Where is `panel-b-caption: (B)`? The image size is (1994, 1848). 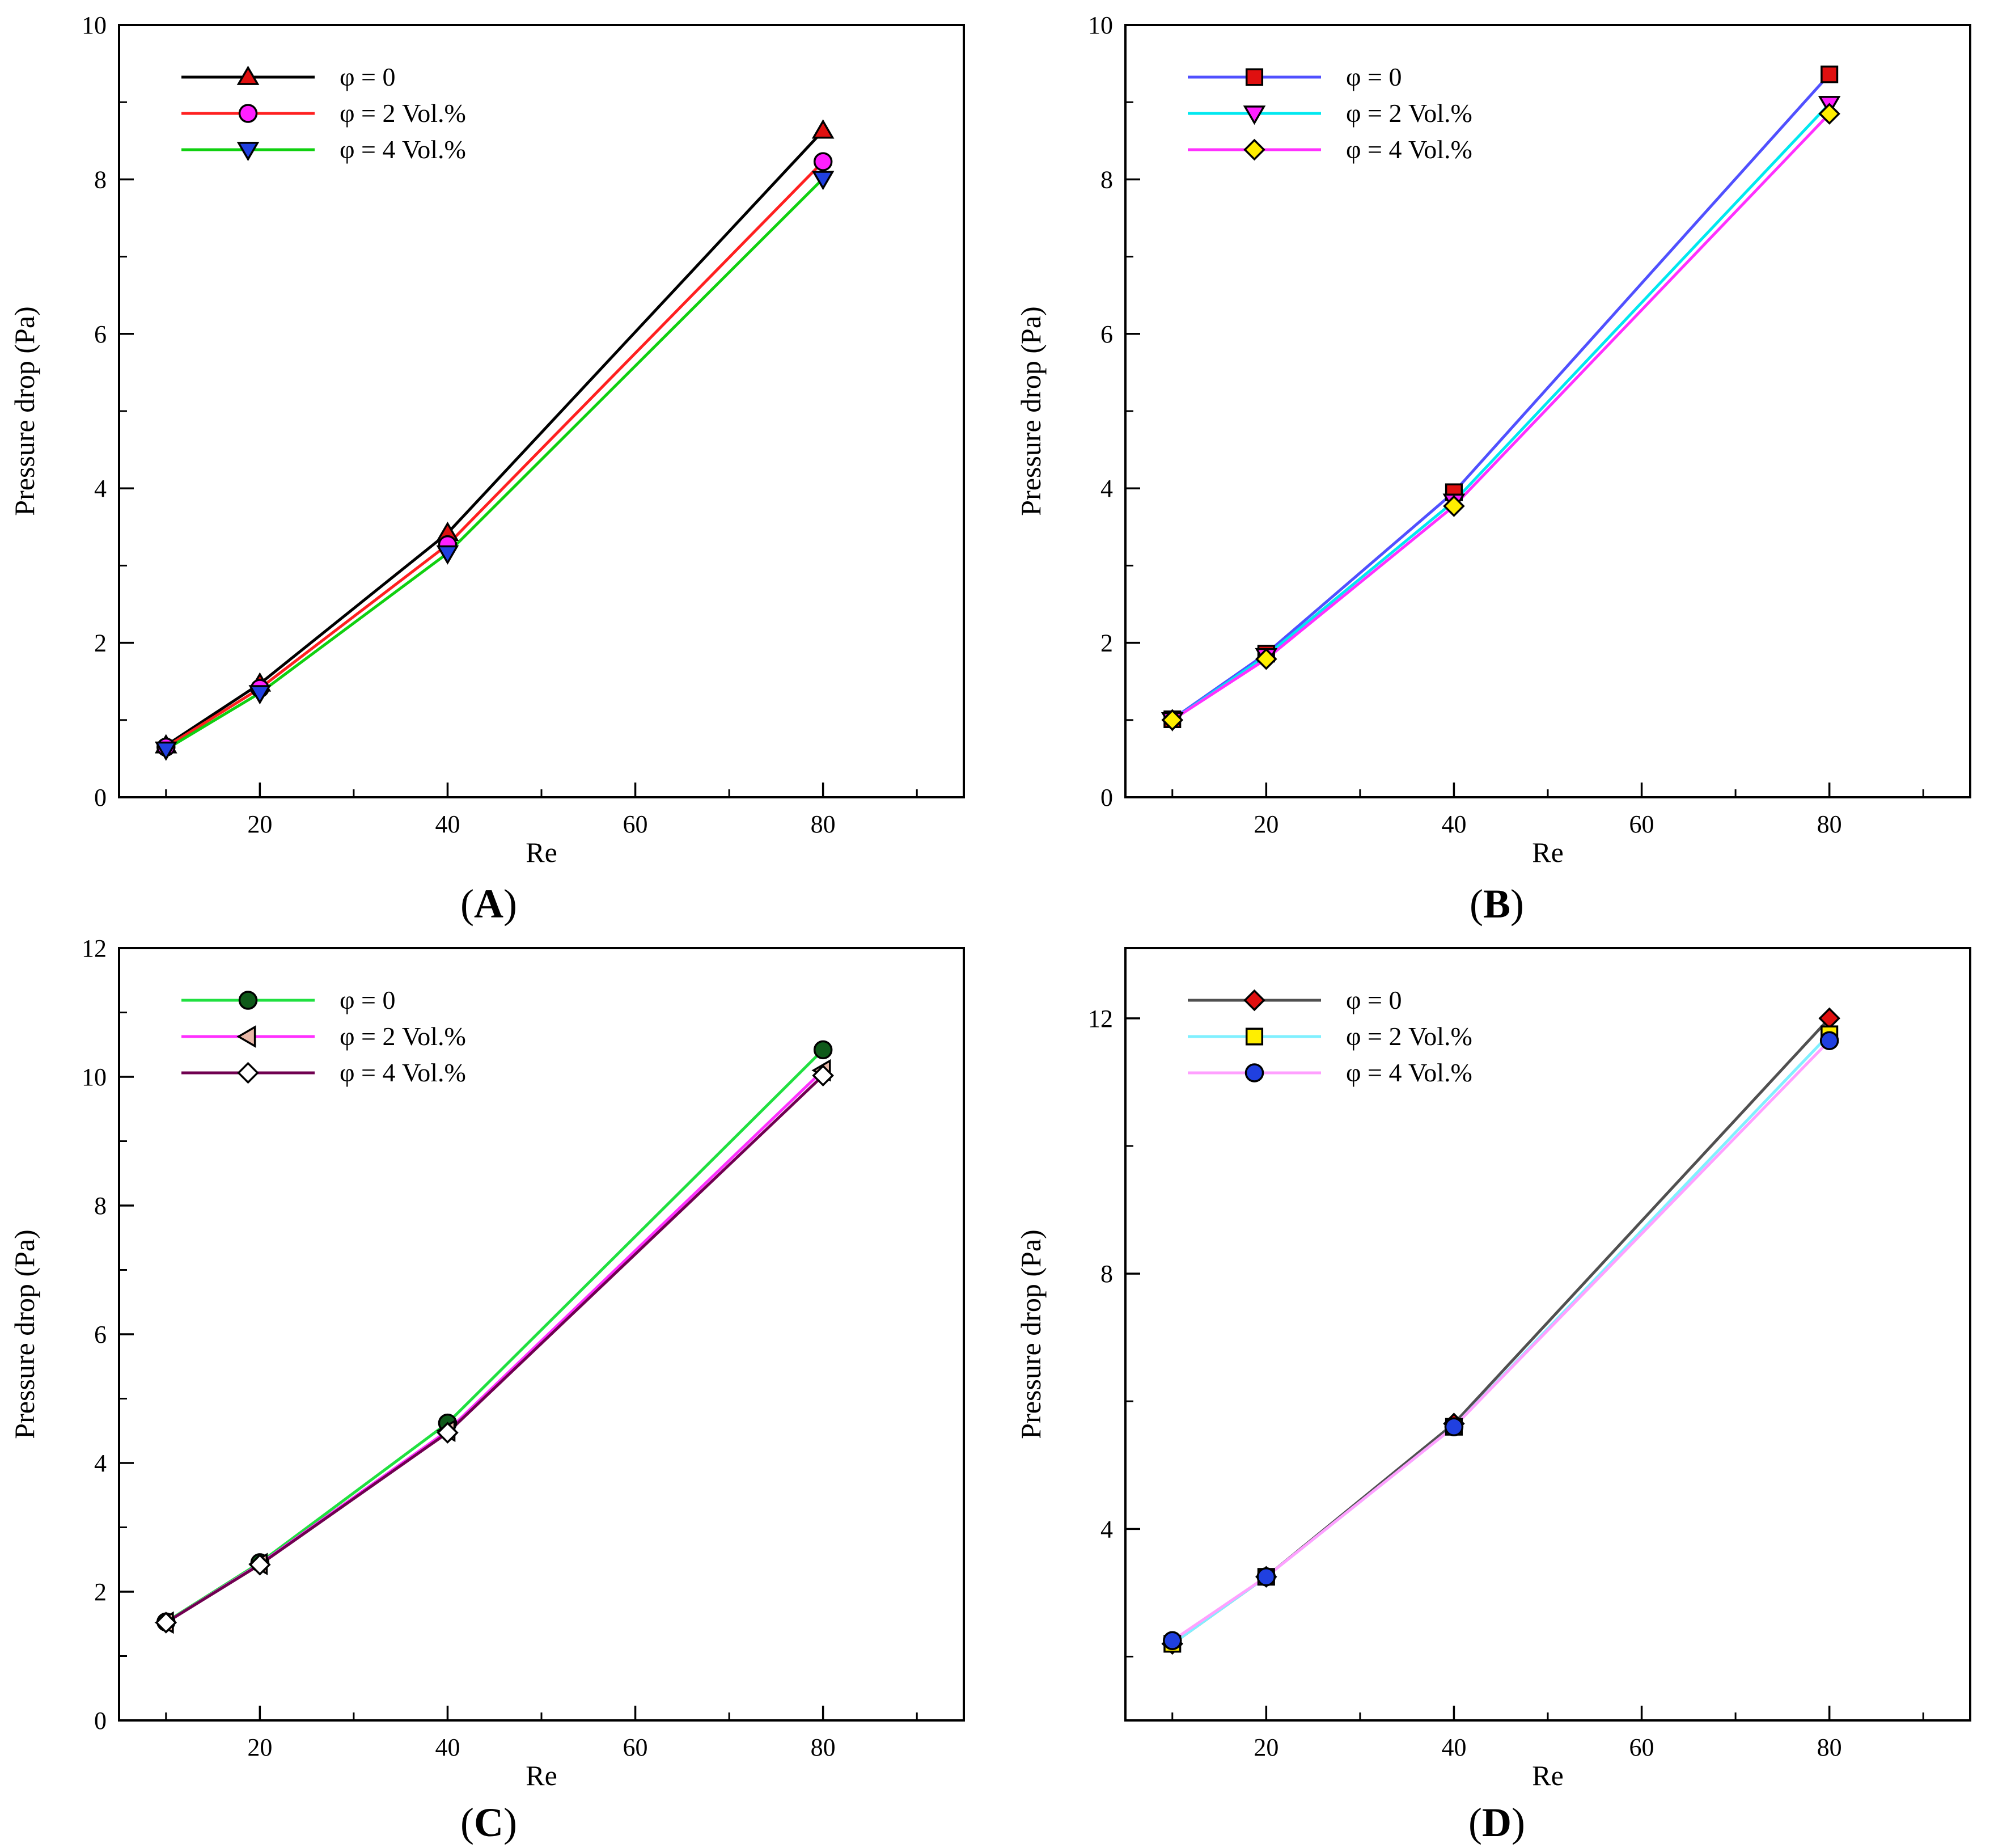 panel-b-caption: (B) is located at coordinates (1497, 904).